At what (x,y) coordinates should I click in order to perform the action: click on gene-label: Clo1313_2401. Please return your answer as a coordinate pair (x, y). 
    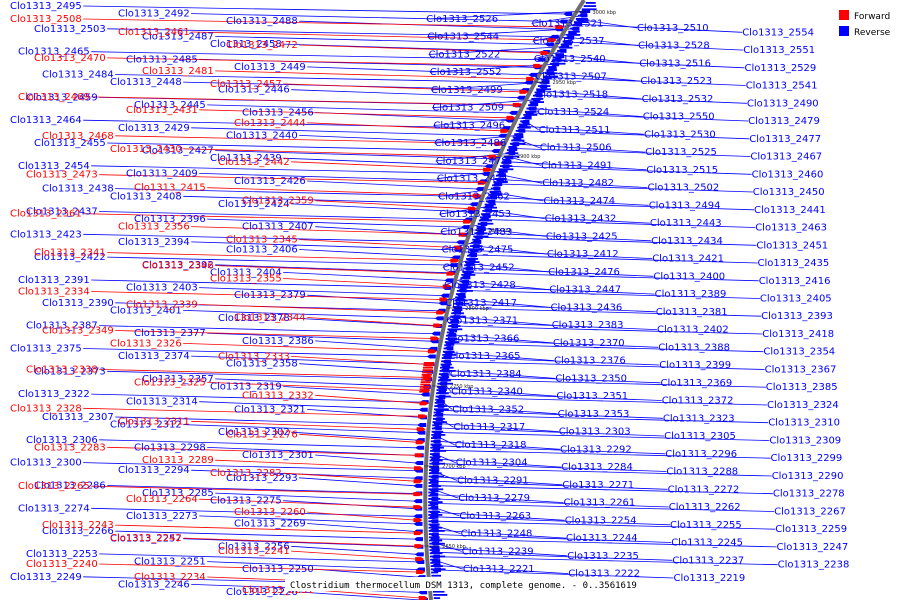
    Looking at the image, I should click on (146, 310).